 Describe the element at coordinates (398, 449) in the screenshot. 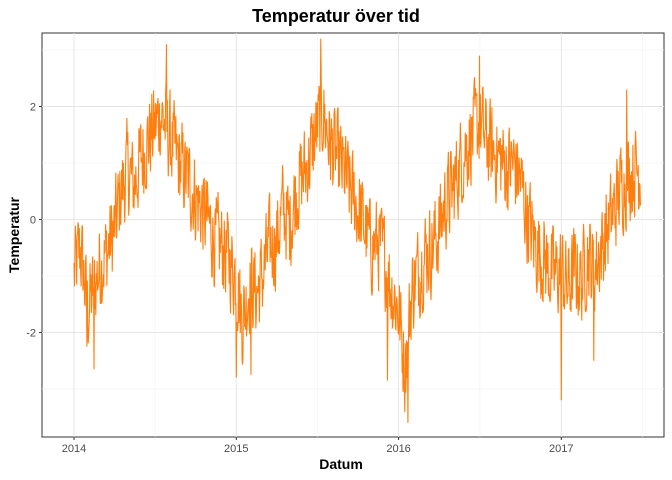

I see `x-tick-label: 2016` at that location.